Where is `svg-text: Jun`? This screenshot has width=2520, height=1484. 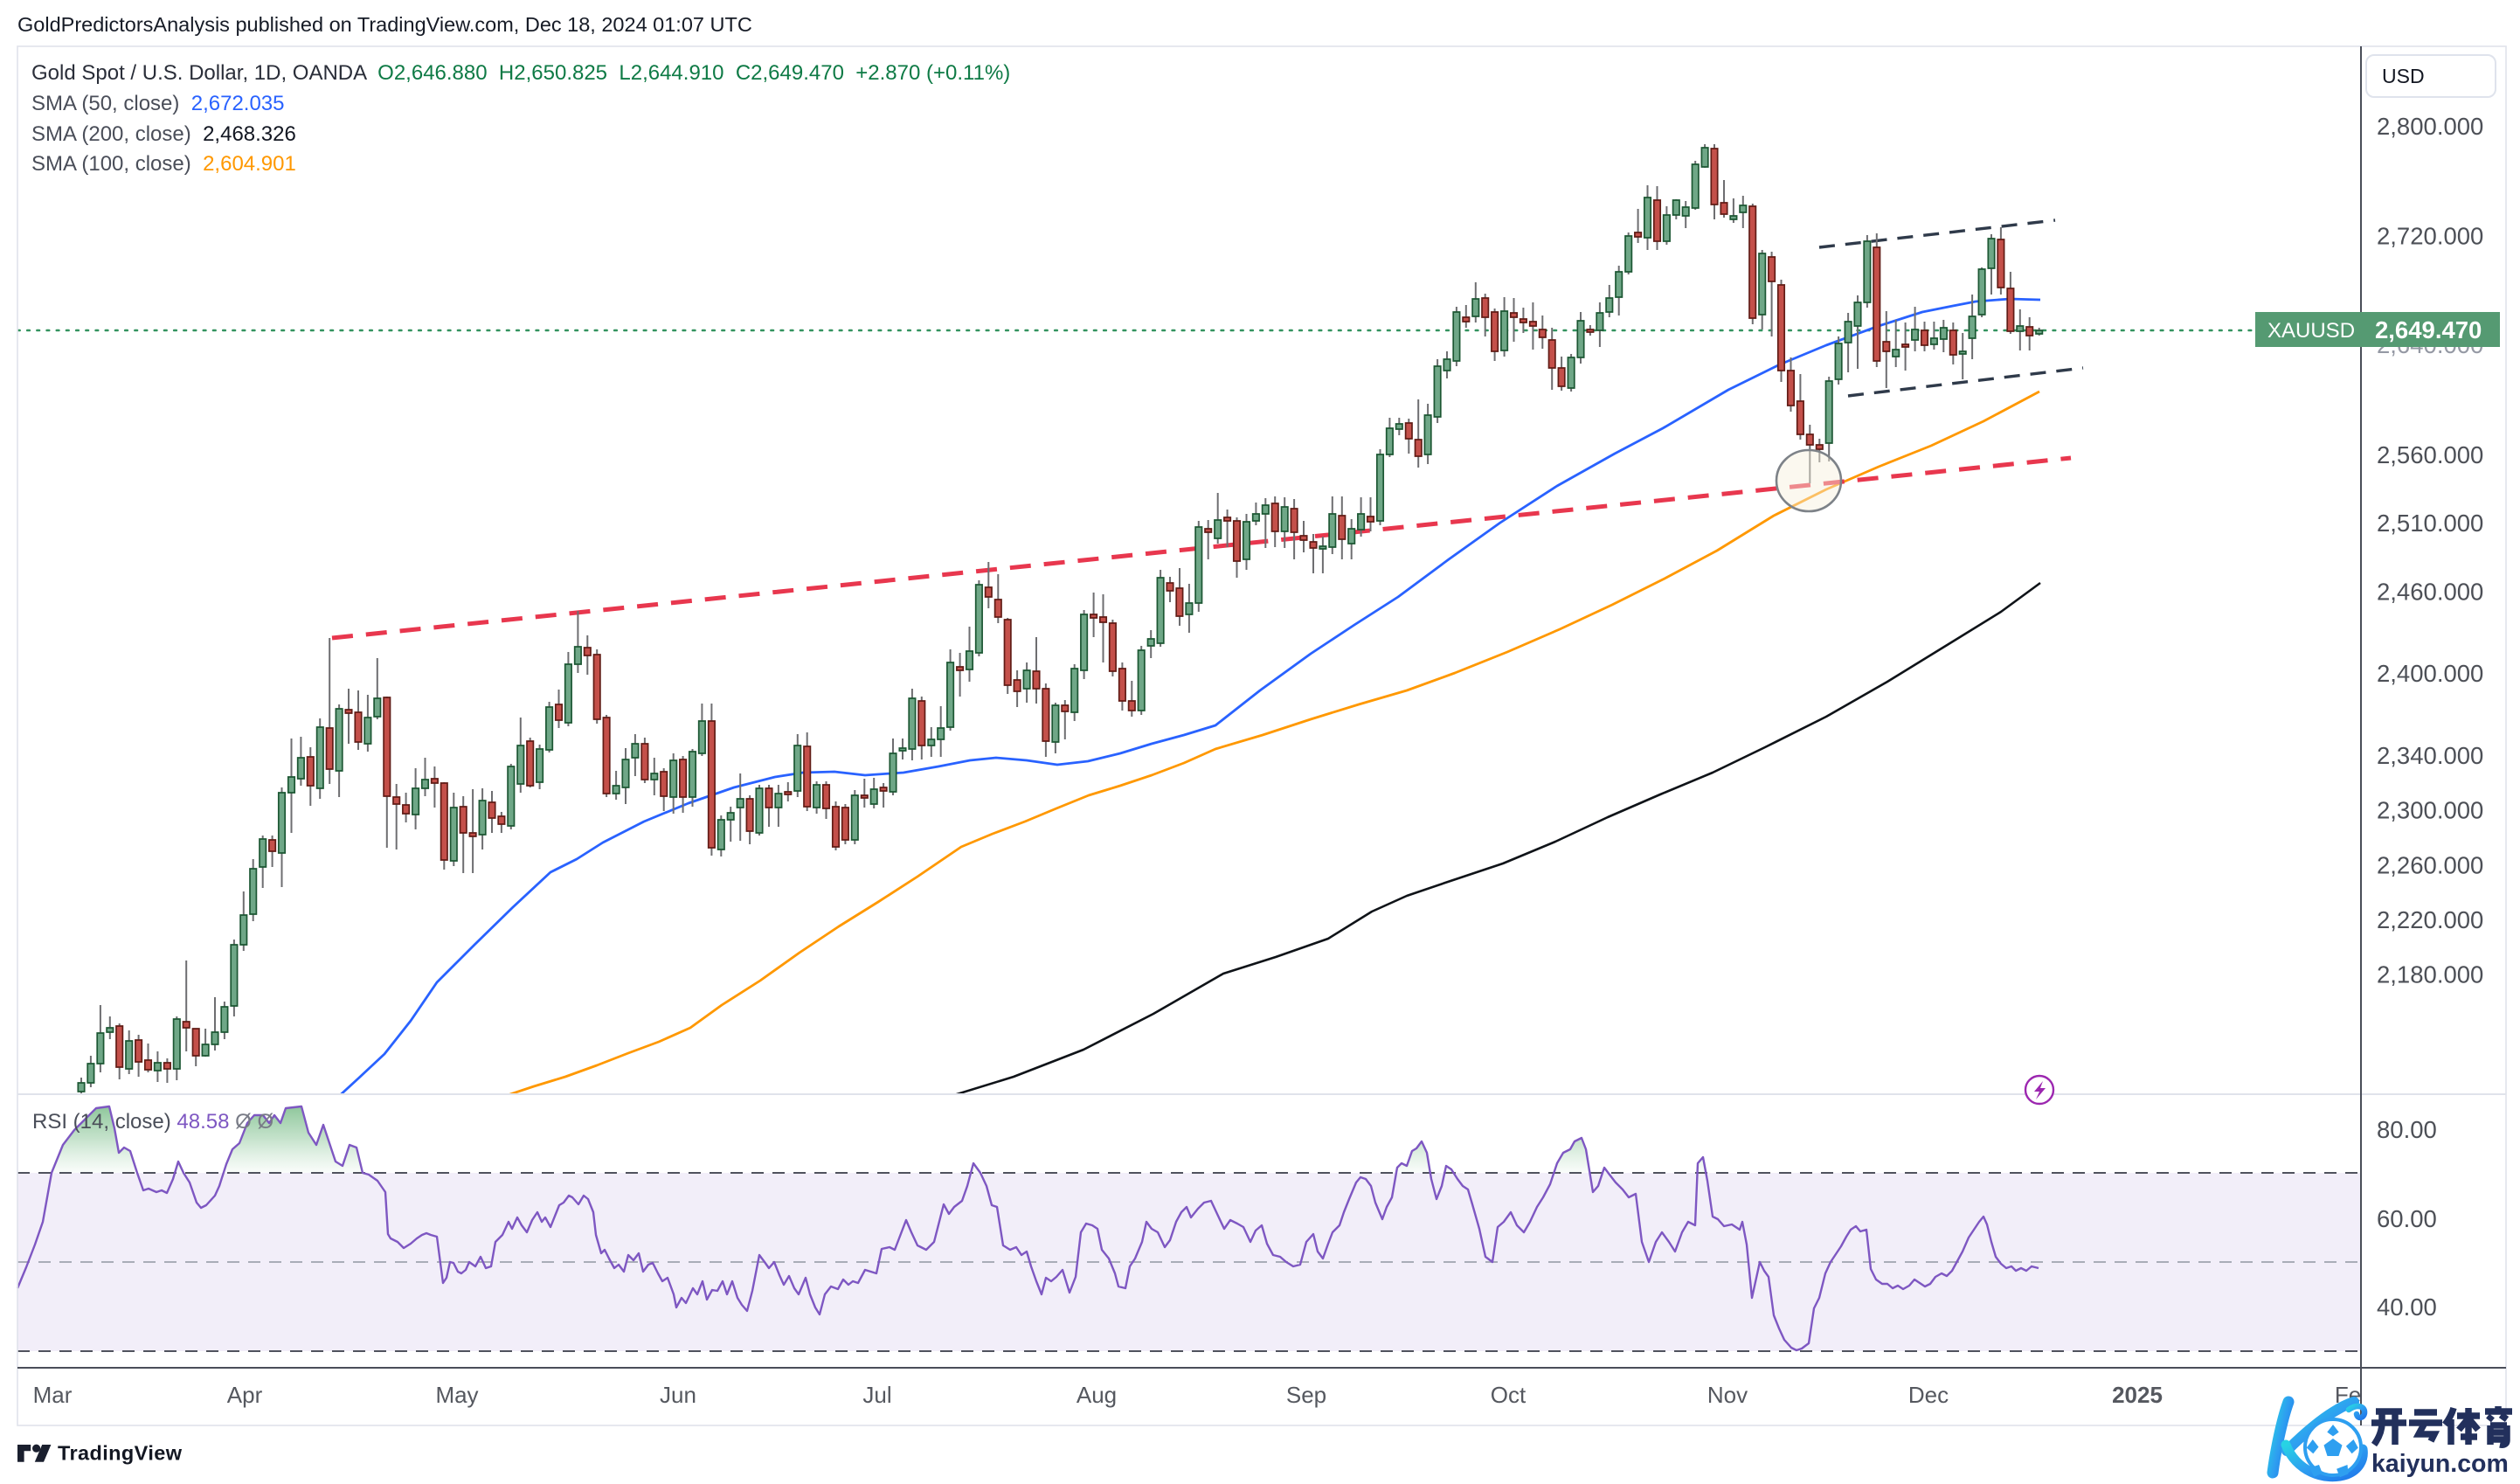
svg-text: Jun is located at coordinates (678, 1395).